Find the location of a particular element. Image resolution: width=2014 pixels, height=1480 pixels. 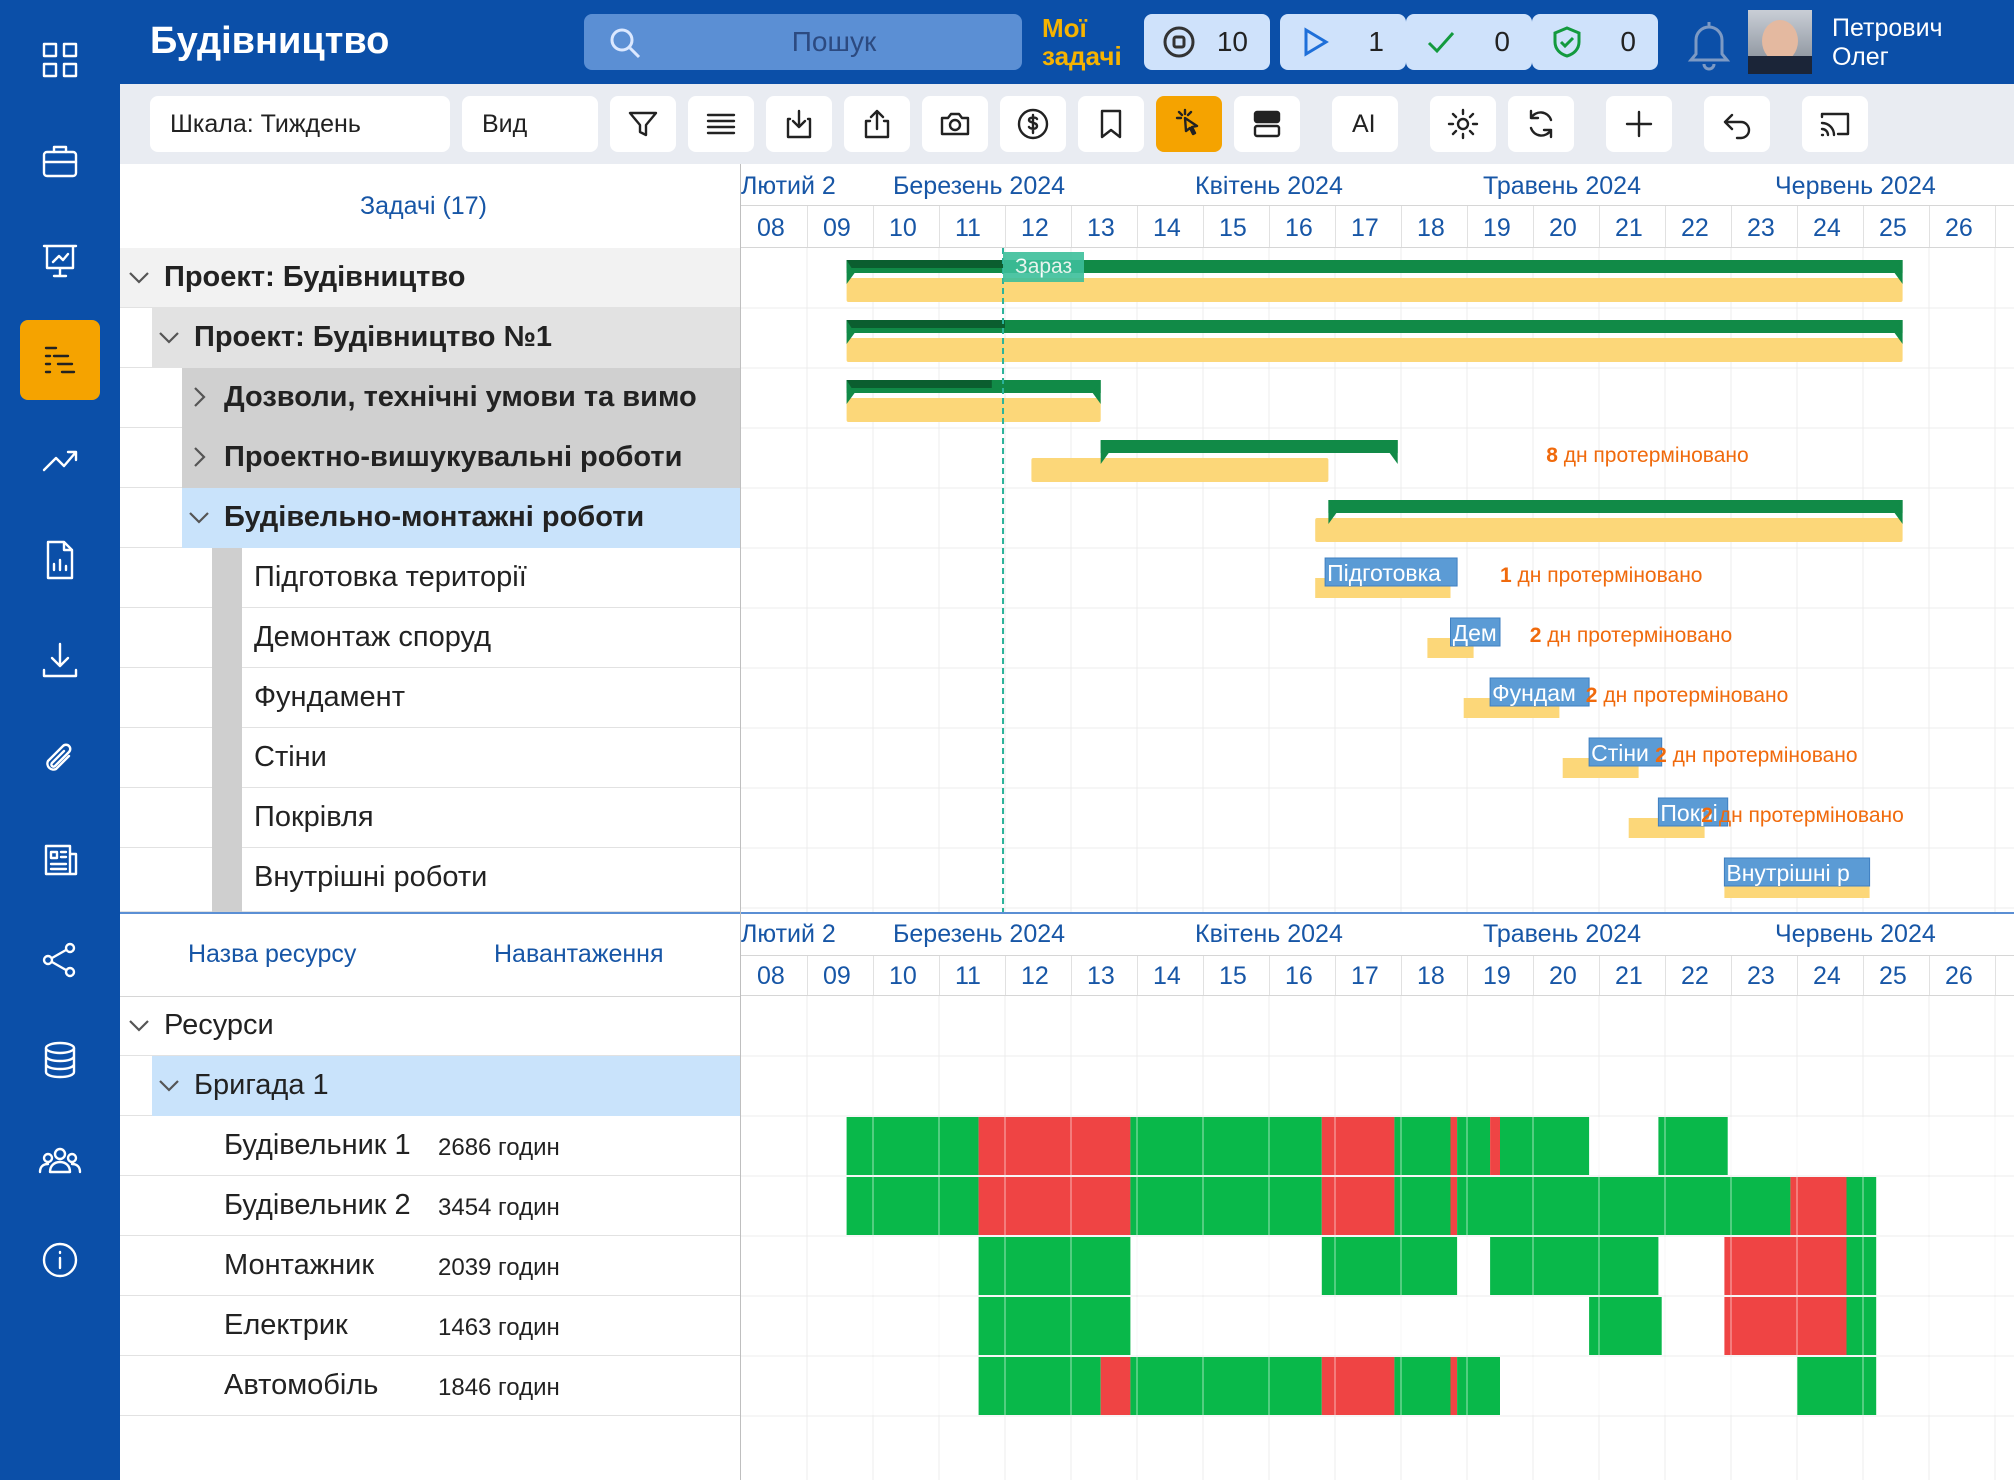

week-label: 11 is located at coordinates (968, 228).